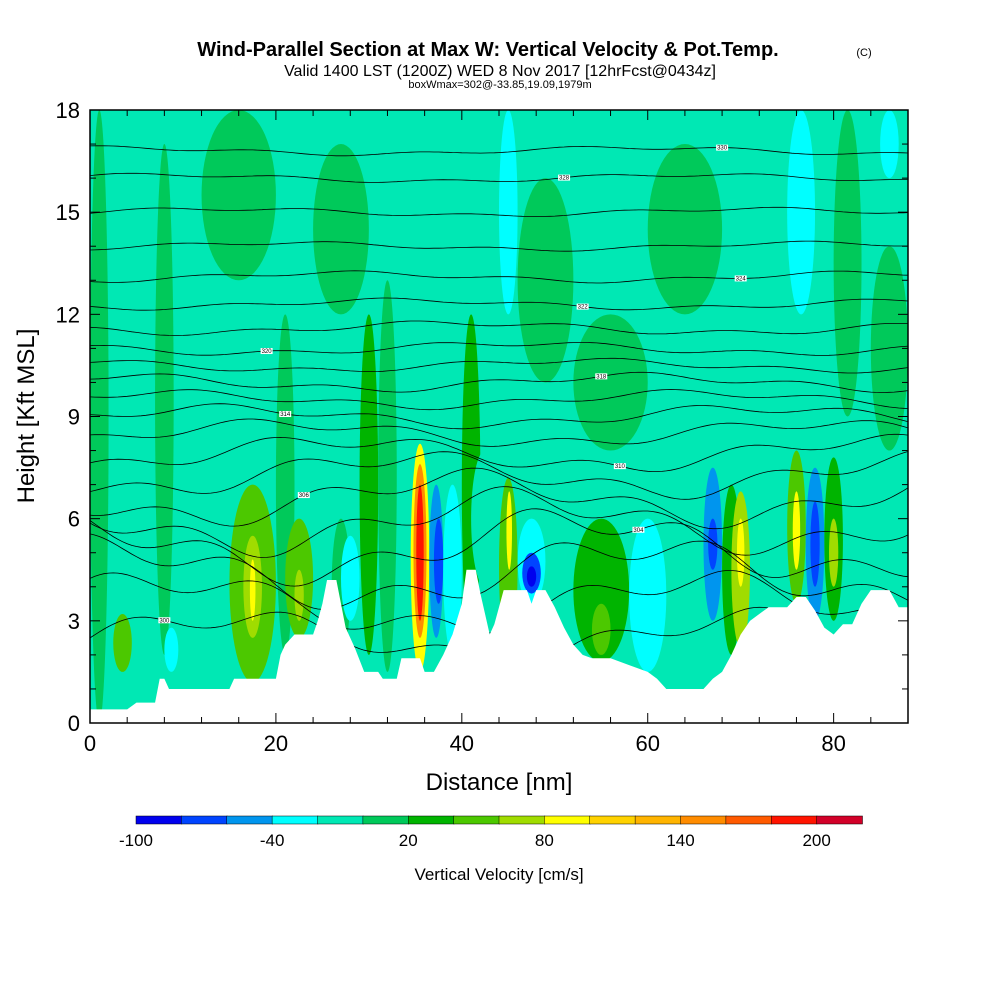 The width and height of the screenshot is (1000, 1000). Describe the element at coordinates (74, 519) in the screenshot. I see `y-tick-label: 6` at that location.